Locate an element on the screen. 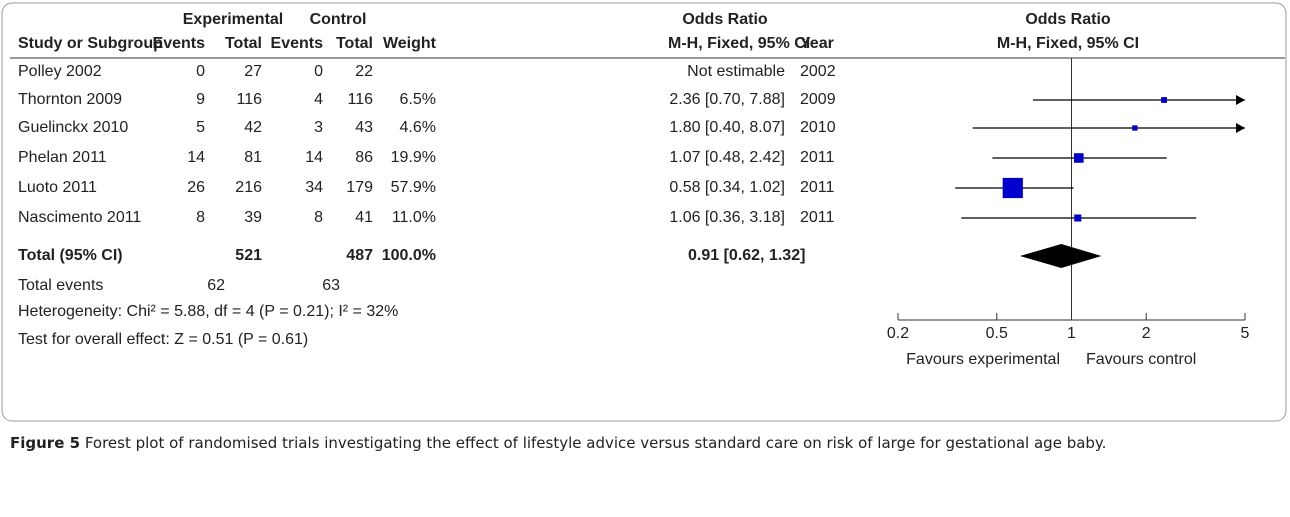  cell: 2002 is located at coordinates (818, 71).